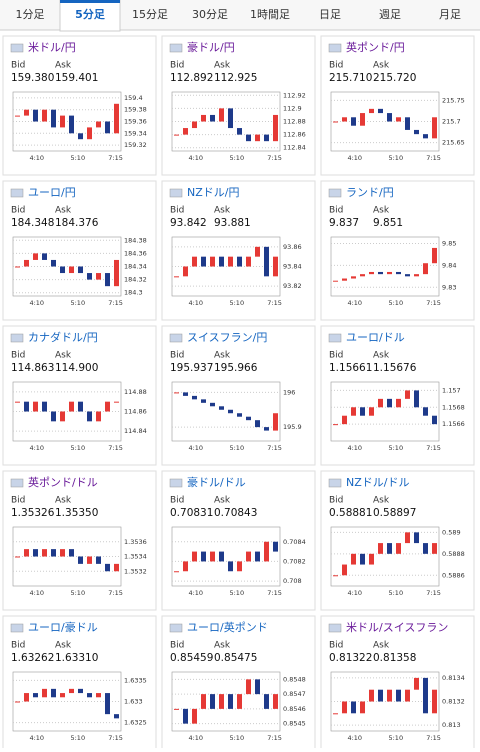 The height and width of the screenshot is (752, 480). Describe the element at coordinates (63, 337) in the screenshot. I see `pair-title: カナダドル/円` at that location.